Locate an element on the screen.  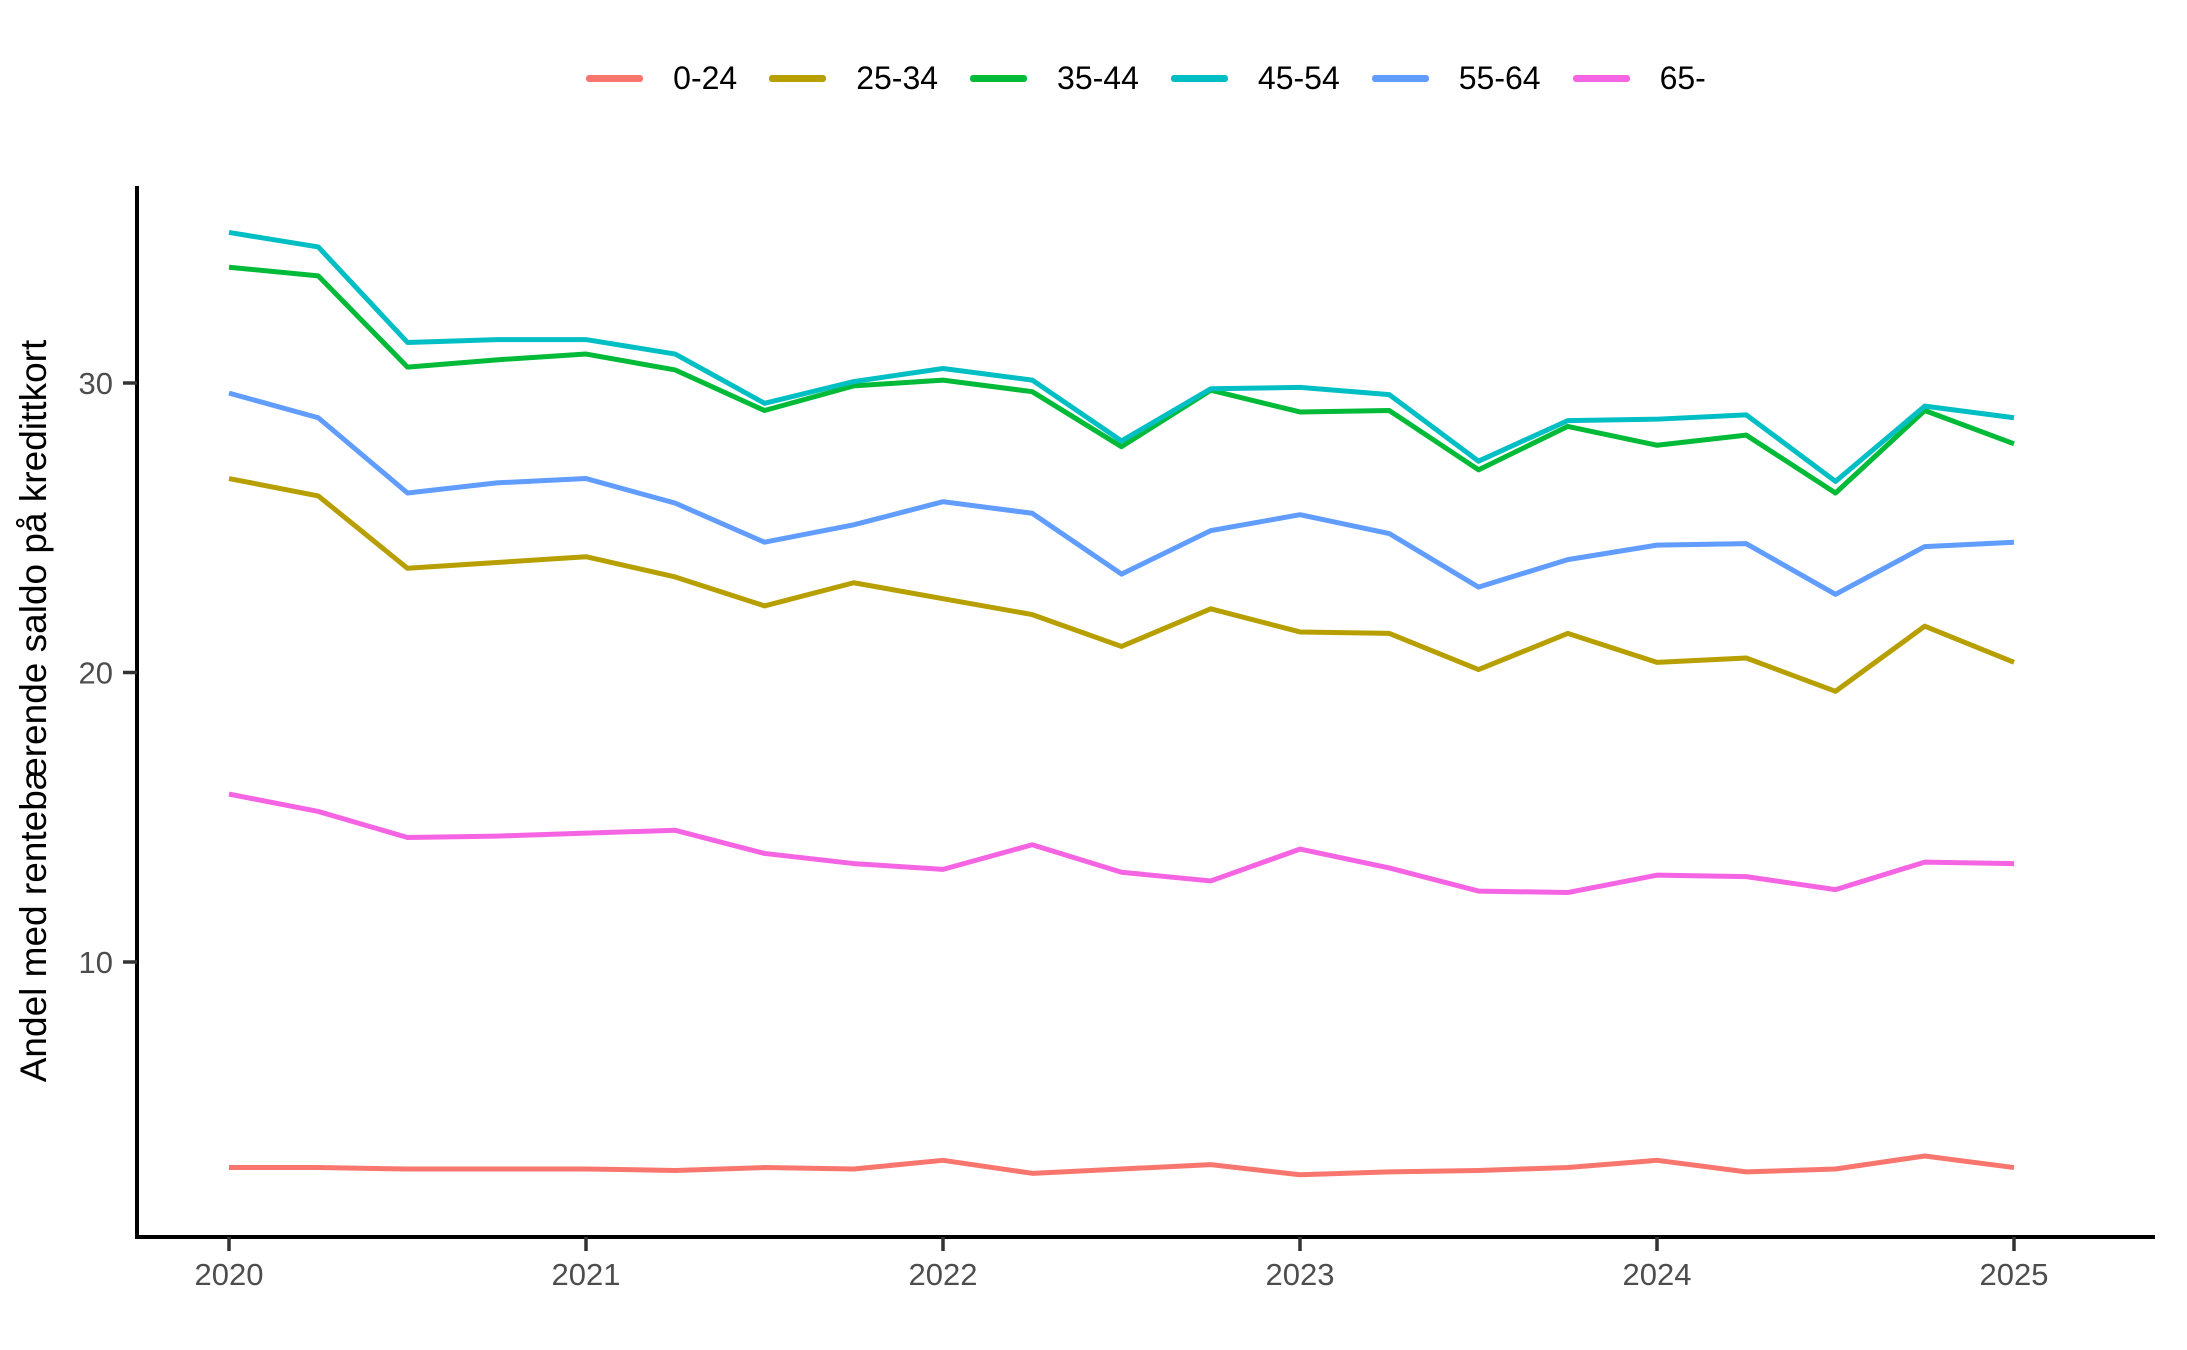
legend-item-45-54: 45-54 is located at coordinates (1255, 78).